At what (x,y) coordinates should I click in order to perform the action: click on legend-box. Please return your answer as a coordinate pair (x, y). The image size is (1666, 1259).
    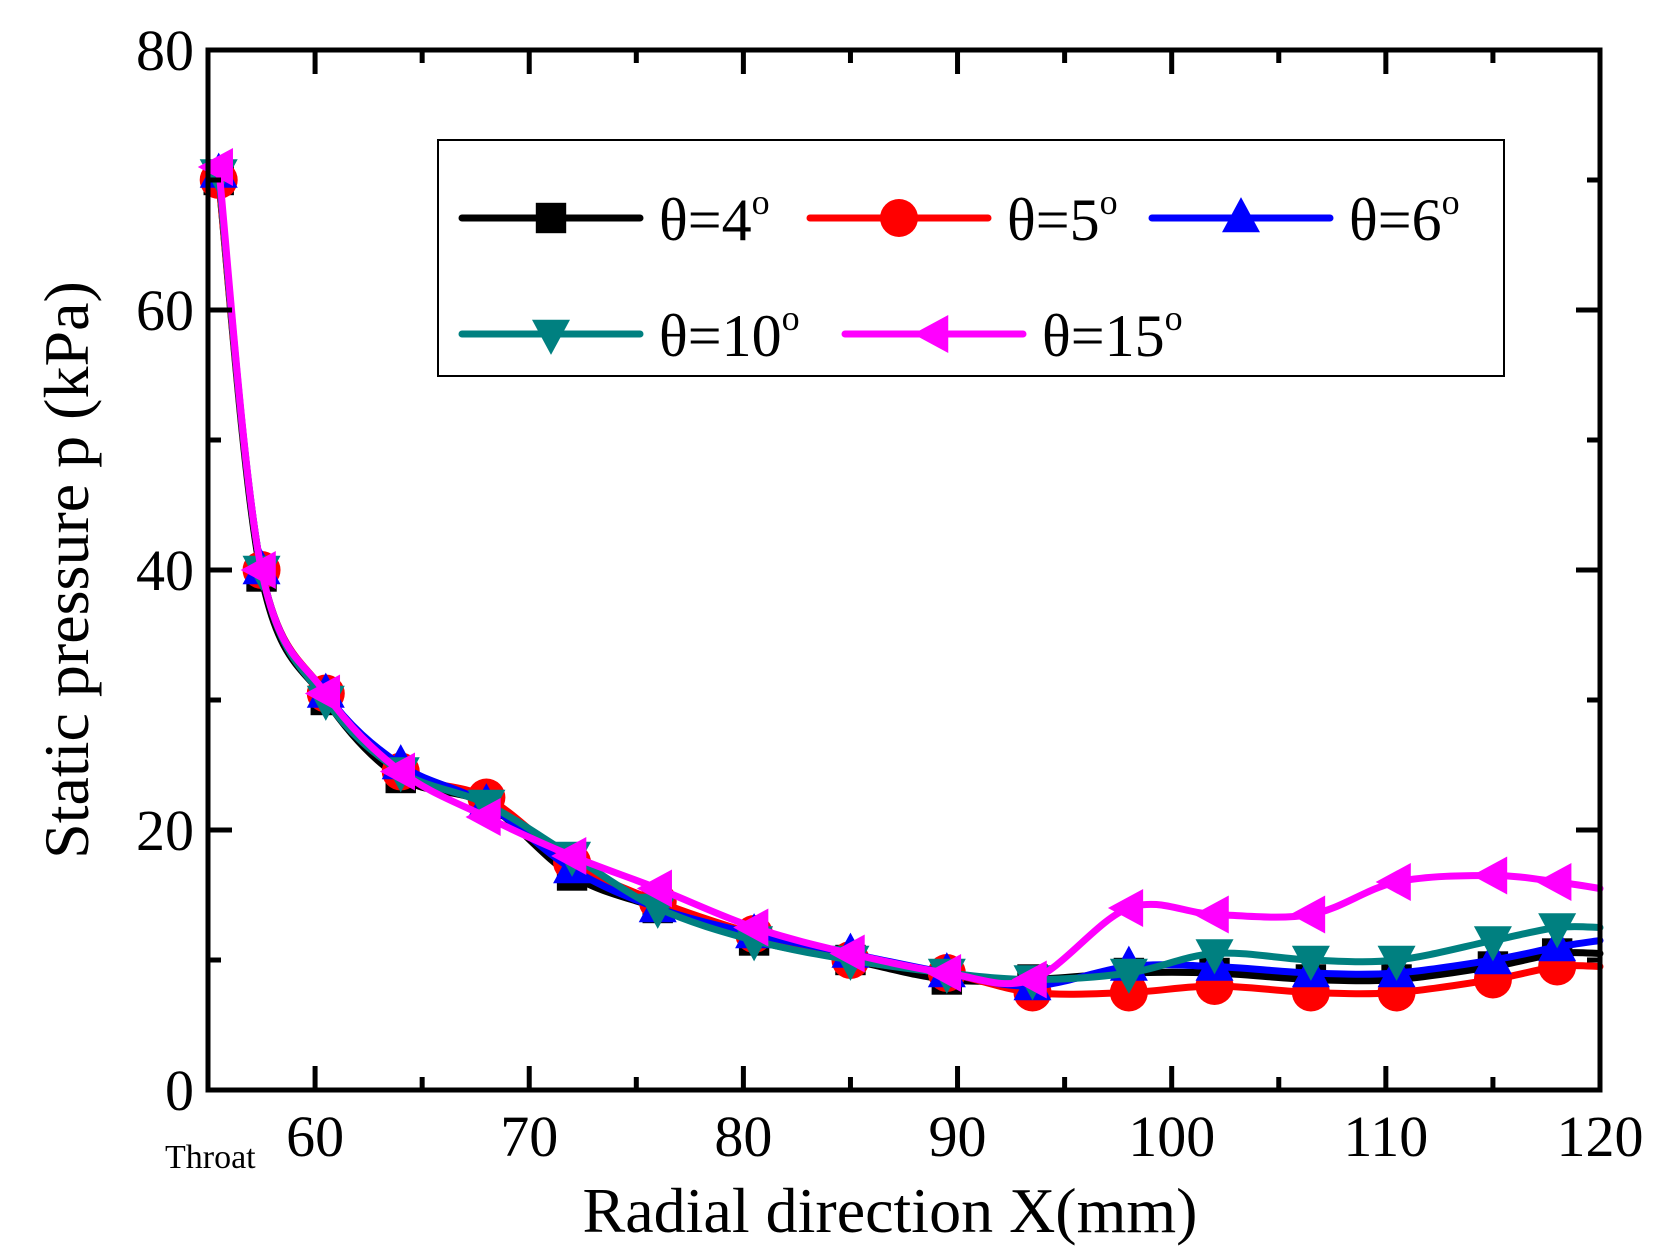
    Looking at the image, I should click on (971, 258).